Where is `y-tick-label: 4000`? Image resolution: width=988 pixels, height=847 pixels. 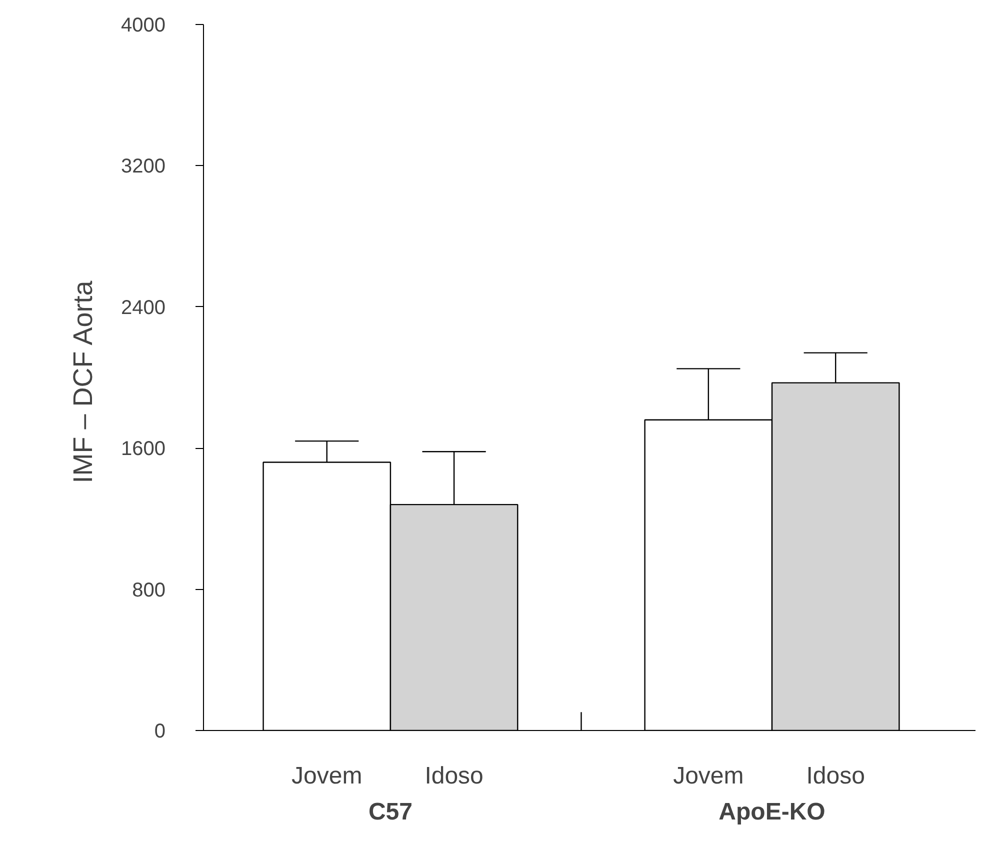
y-tick-label: 4000 is located at coordinates (143, 25).